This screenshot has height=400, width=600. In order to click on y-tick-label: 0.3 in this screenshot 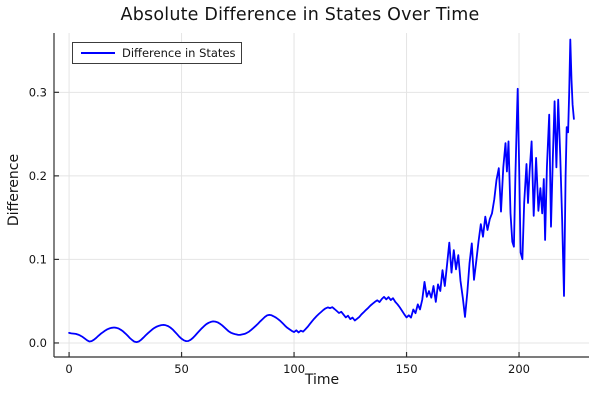, I will do `click(38, 92)`.